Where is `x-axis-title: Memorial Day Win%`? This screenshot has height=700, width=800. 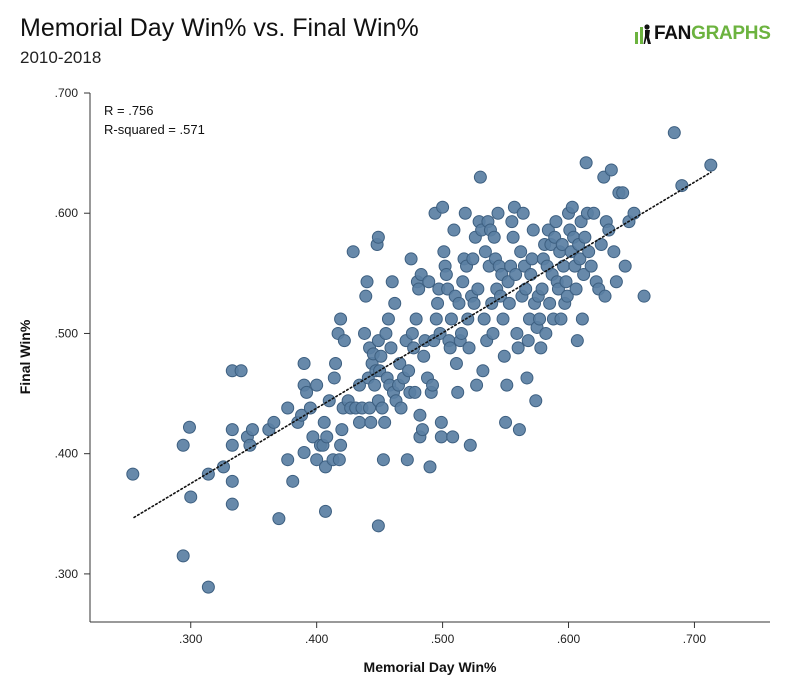 x-axis-title: Memorial Day Win% is located at coordinates (430, 667).